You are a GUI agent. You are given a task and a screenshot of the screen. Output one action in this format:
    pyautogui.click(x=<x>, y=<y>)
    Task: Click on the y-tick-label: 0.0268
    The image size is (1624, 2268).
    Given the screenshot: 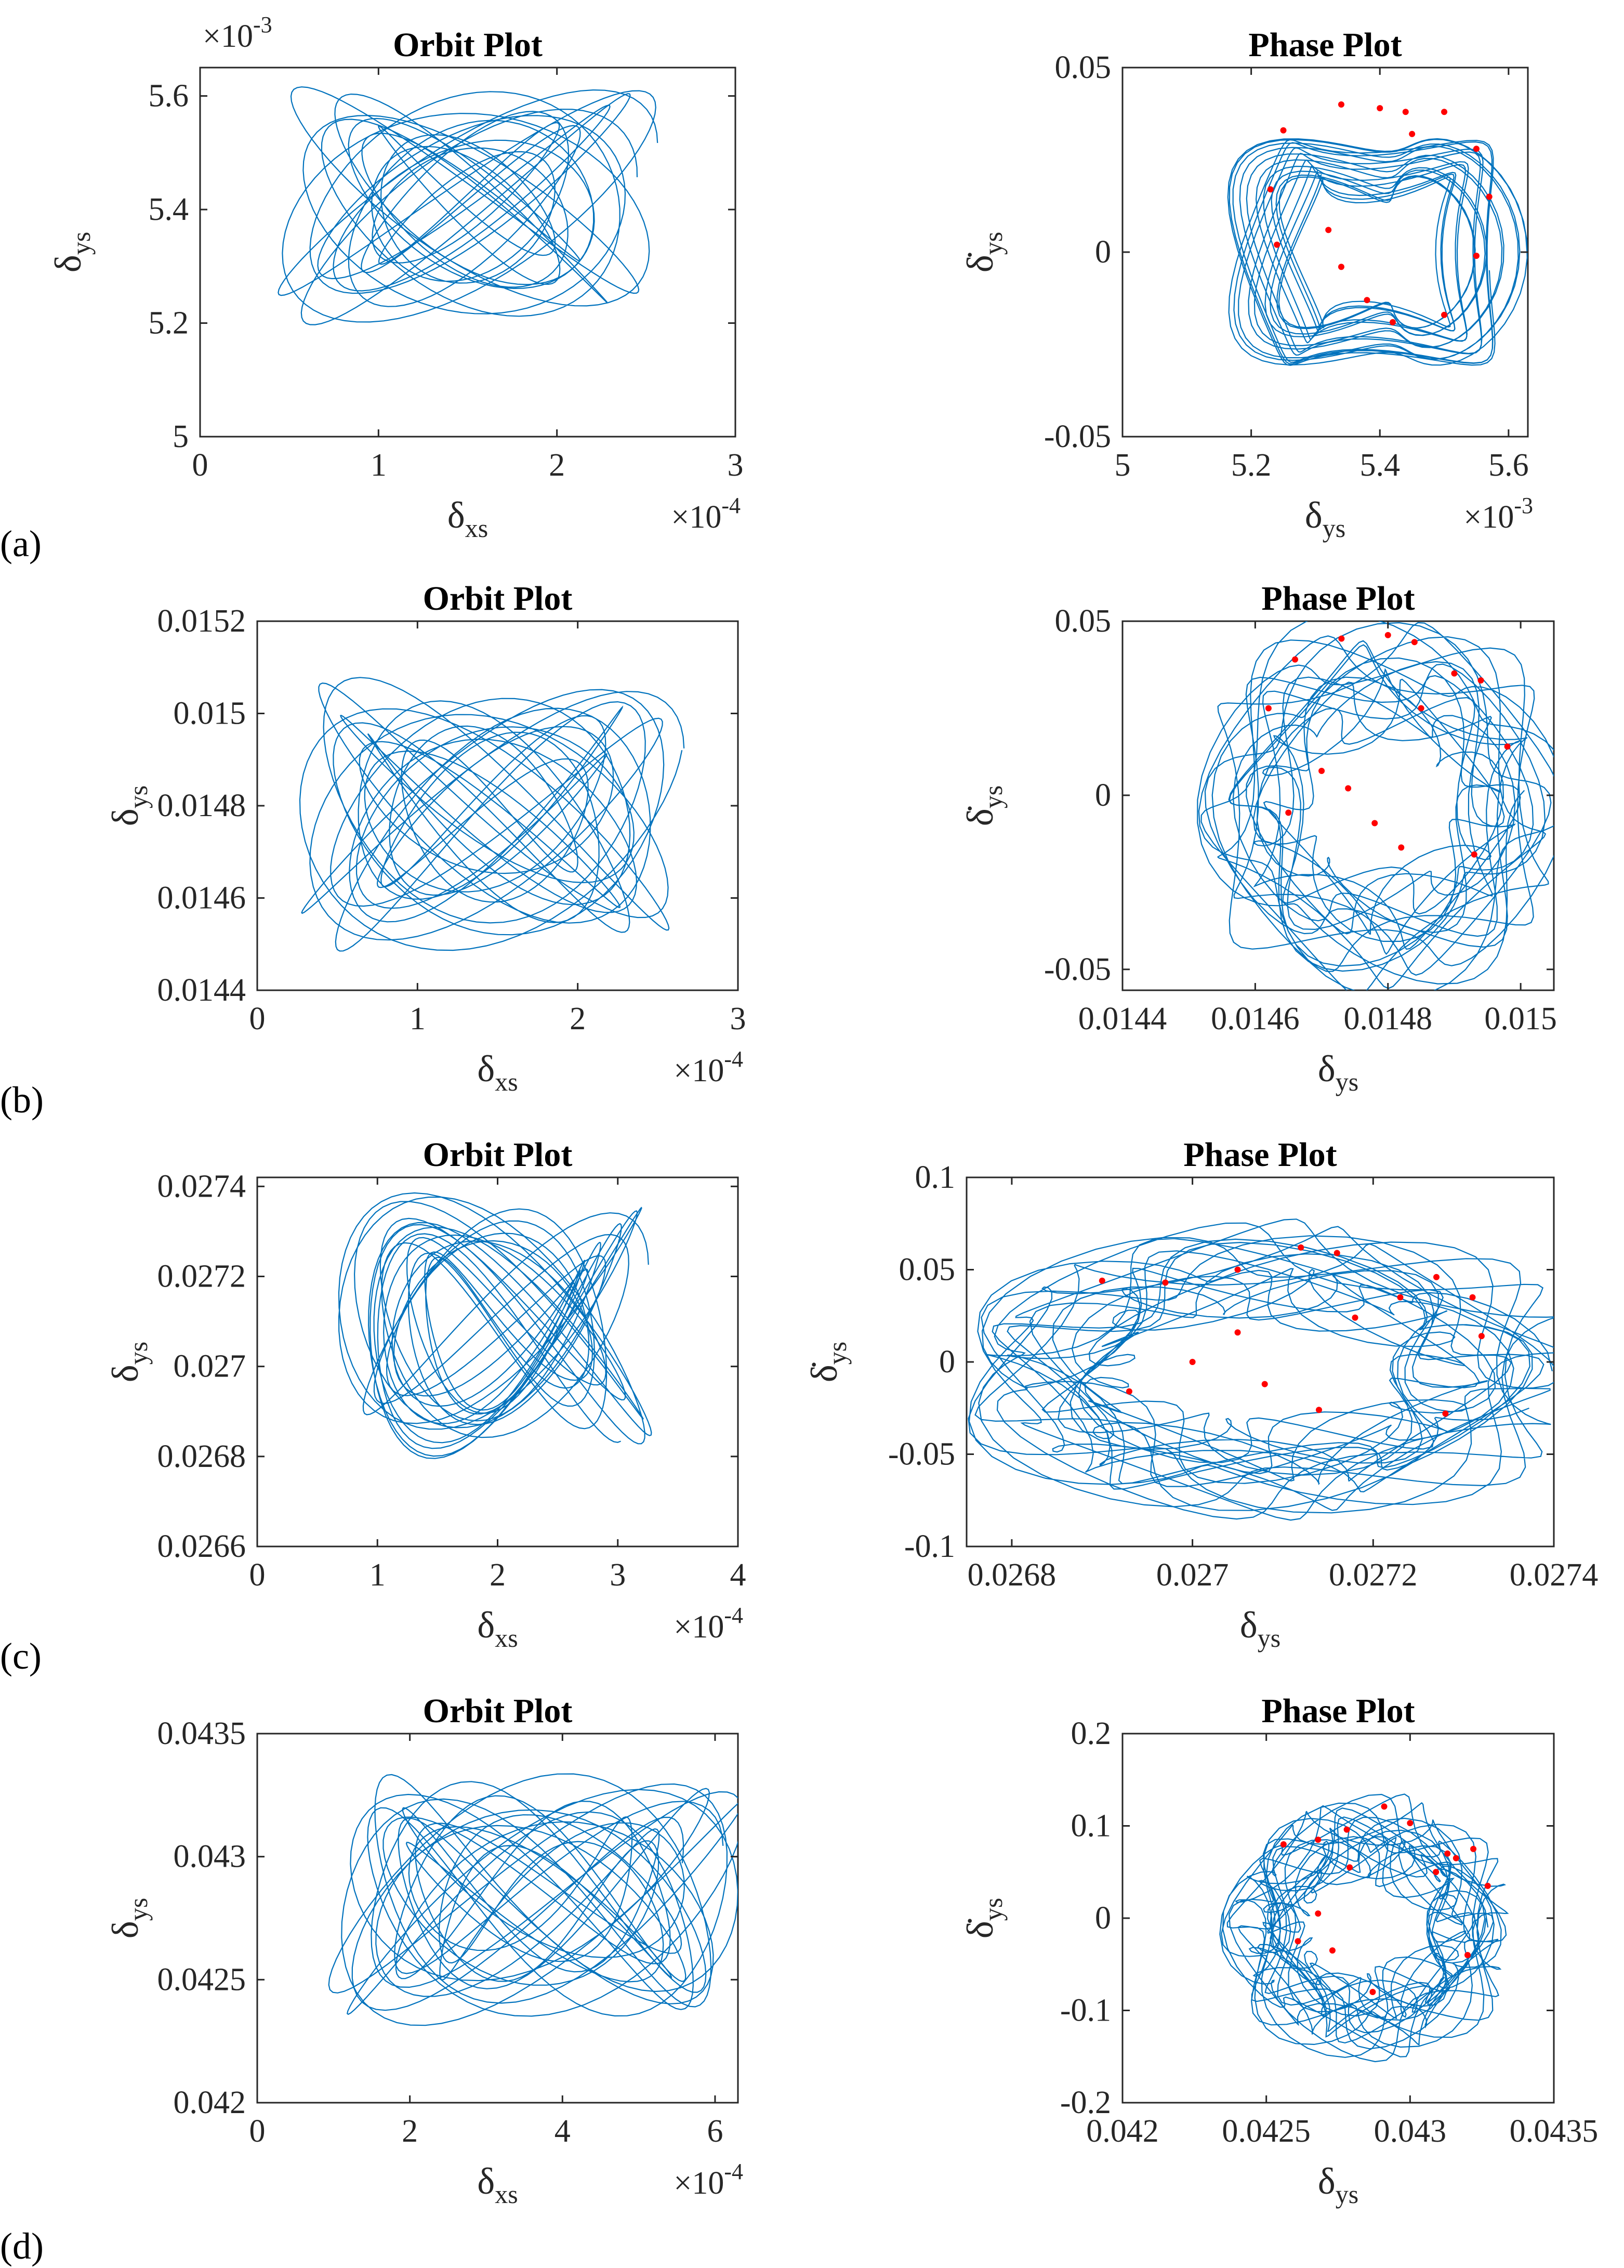 What is the action you would take?
    pyautogui.click(x=201, y=1456)
    